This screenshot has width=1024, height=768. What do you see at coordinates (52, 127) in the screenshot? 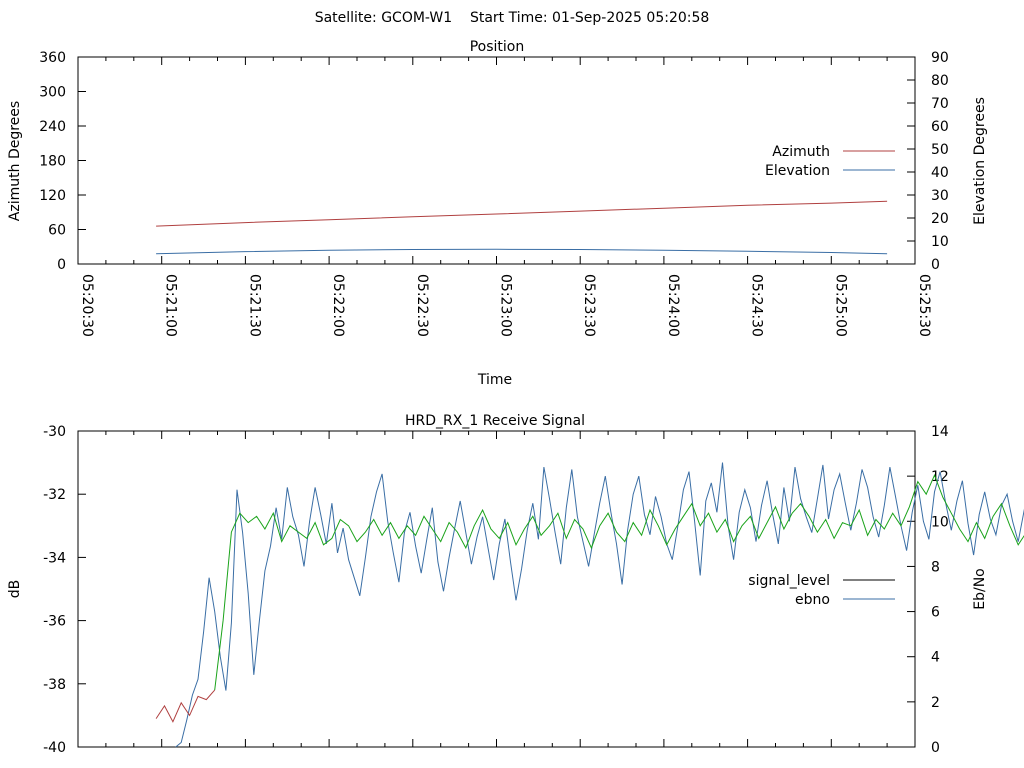
I see `y-tick-label: 240` at bounding box center [52, 127].